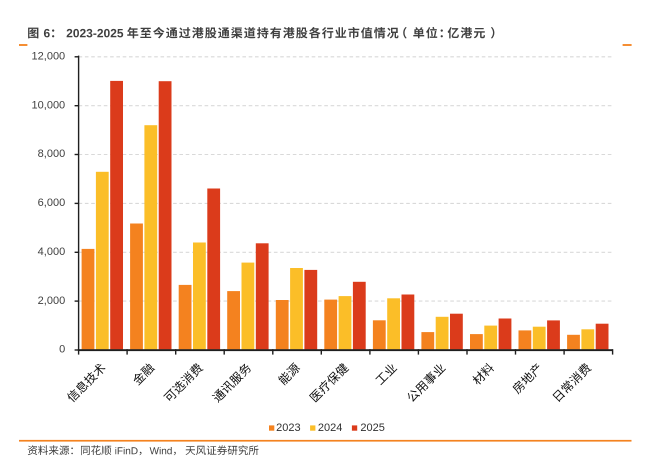 The image size is (648, 474). Describe the element at coordinates (52, 203) in the screenshot. I see `svg-text: 6,000` at that location.